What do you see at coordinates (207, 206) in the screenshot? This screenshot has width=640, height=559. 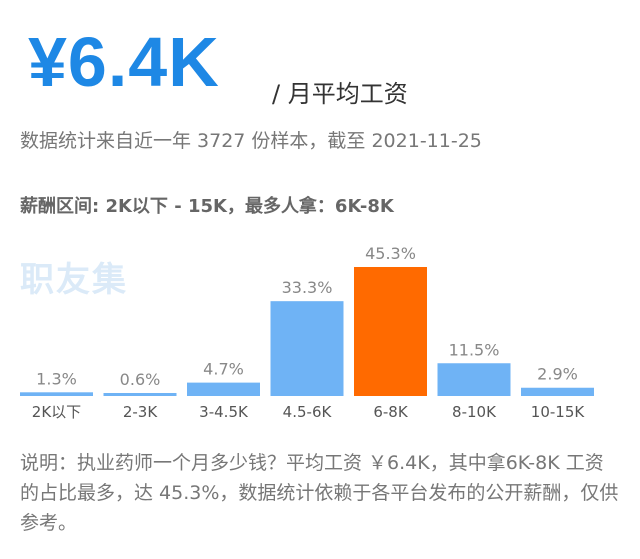 I see `salary-range: 薪酬区间: 2K以下 - 15K，最多人拿：6K-8K` at bounding box center [207, 206].